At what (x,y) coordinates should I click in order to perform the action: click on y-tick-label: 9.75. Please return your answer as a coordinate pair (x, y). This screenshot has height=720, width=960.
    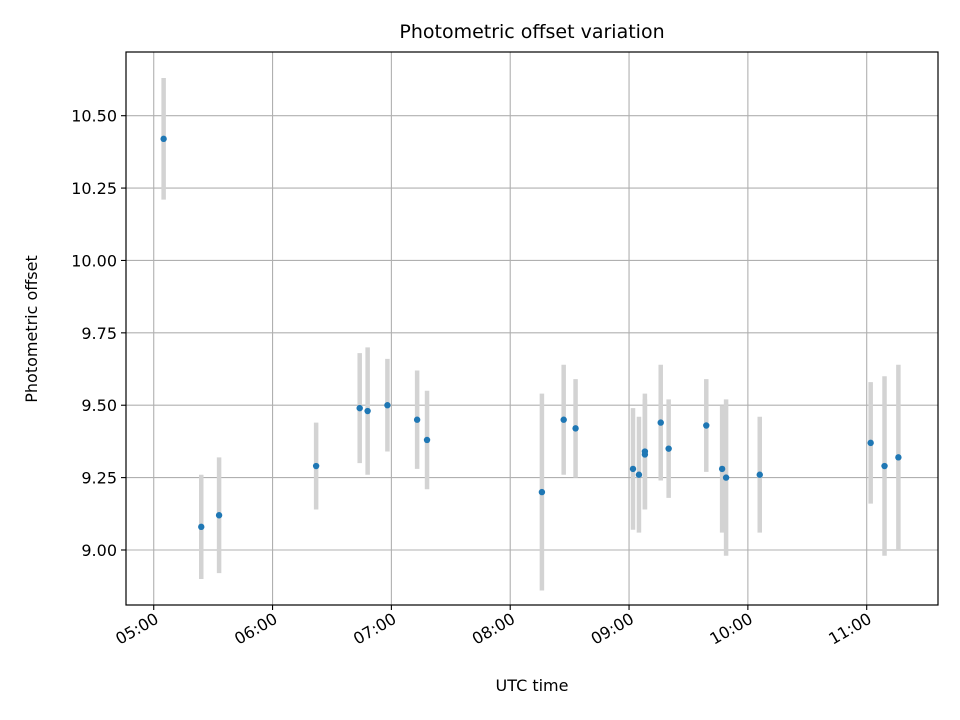
    Looking at the image, I should click on (99, 333).